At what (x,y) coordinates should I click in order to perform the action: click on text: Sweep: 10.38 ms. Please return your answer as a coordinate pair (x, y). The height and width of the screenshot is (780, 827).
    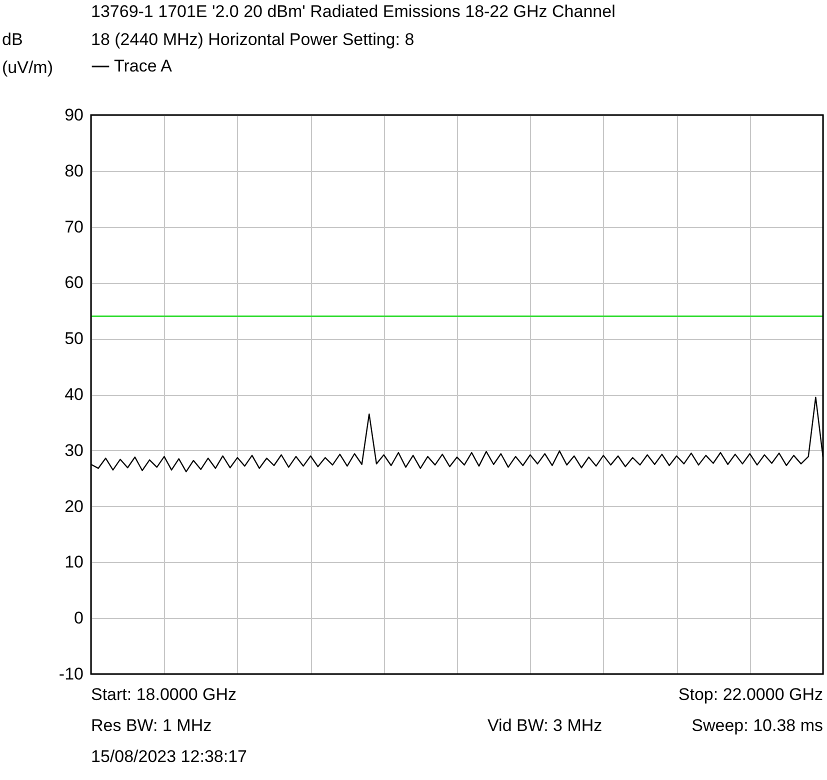
    Looking at the image, I should click on (757, 725).